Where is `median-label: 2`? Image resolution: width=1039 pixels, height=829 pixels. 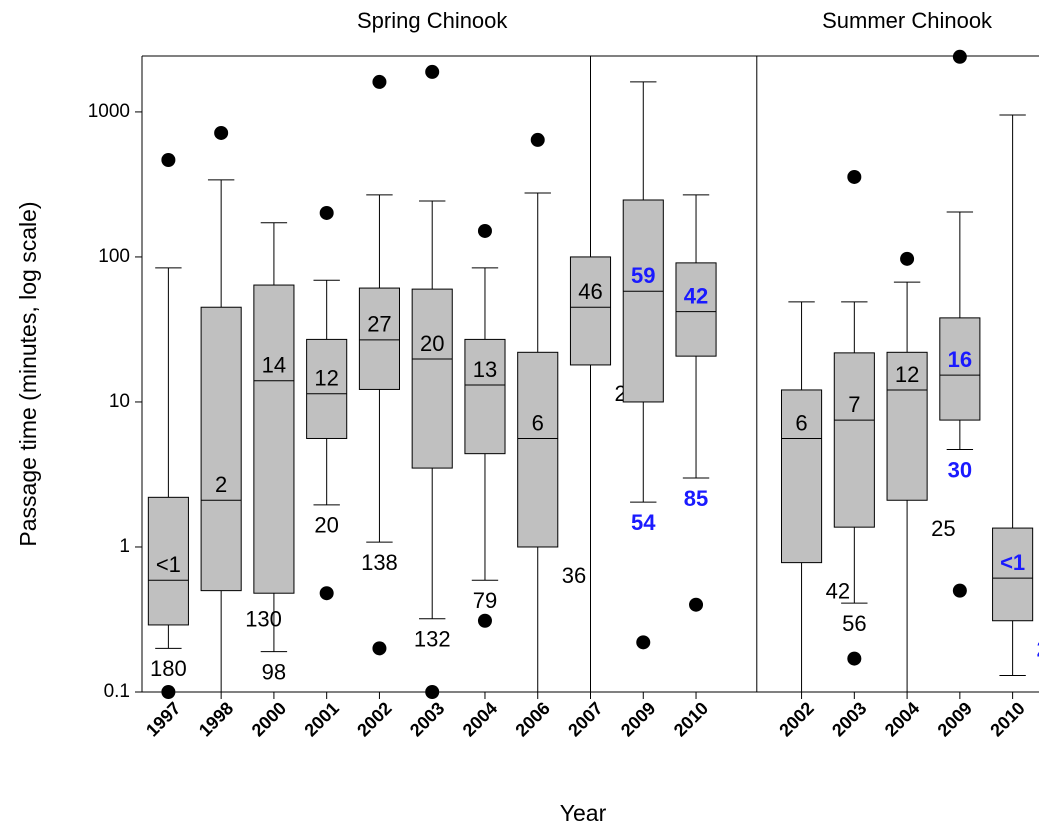 median-label: 2 is located at coordinates (221, 484).